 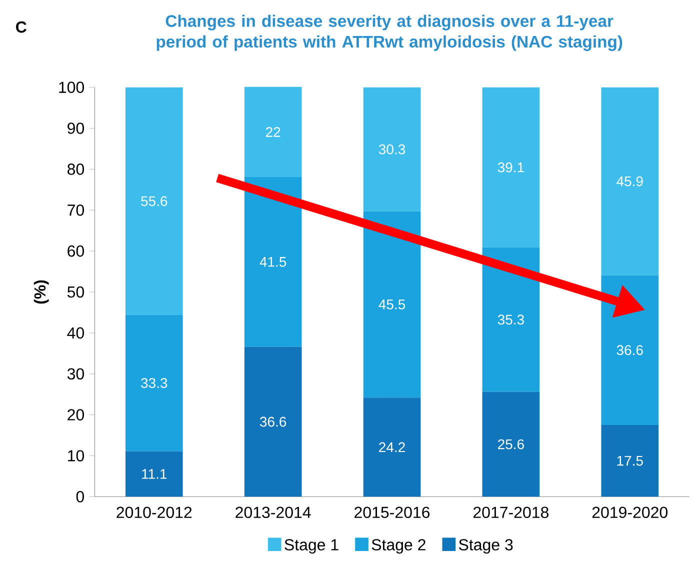 I want to click on data-label: 22, so click(x=273, y=132).